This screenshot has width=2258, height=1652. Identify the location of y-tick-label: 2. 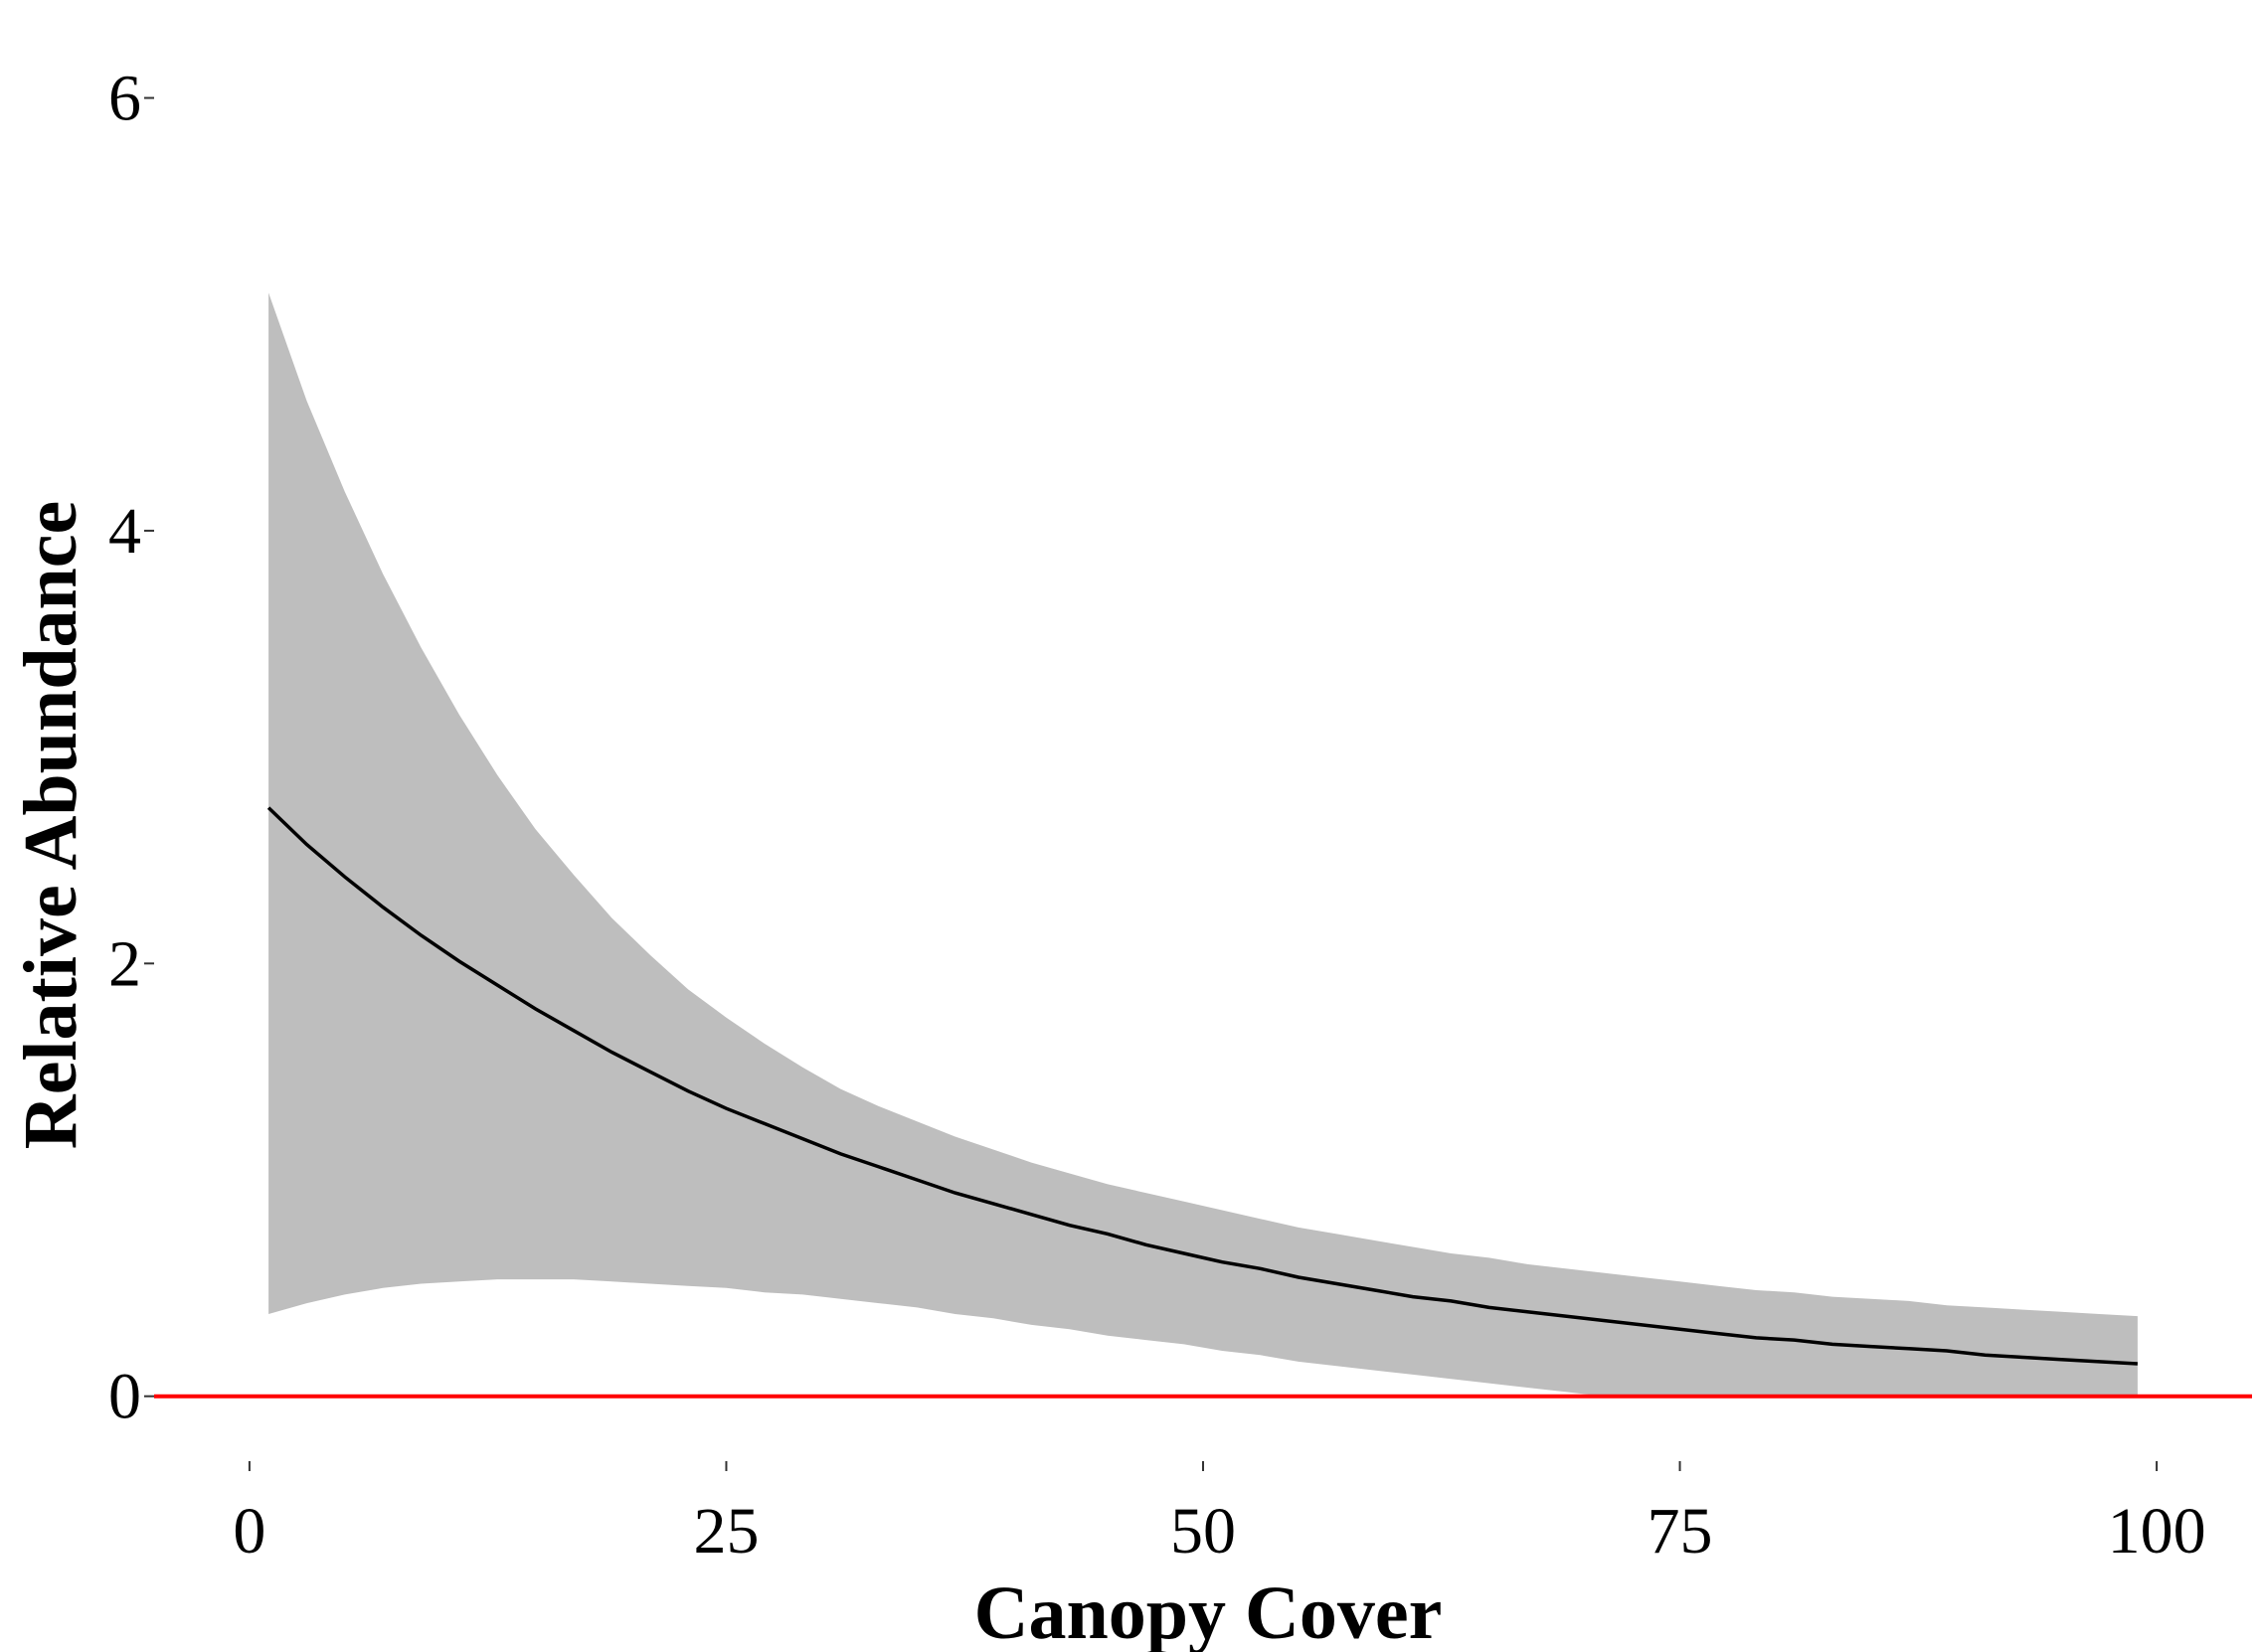
(124, 963).